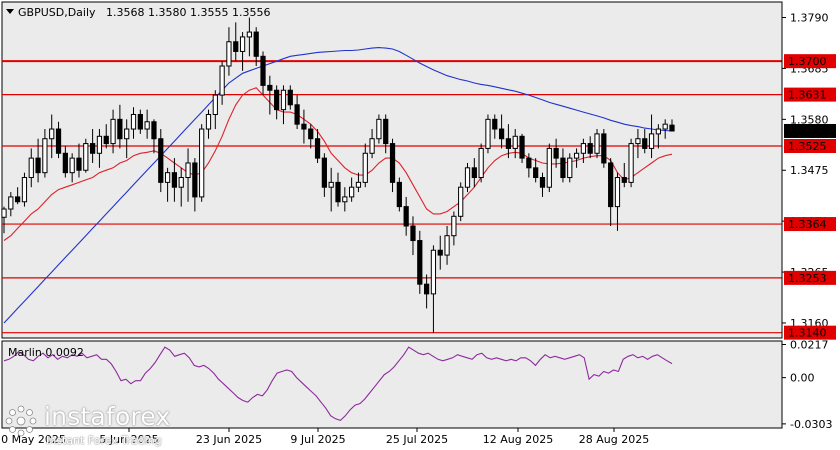  I want to click on oscillator-tick-label: 0.0217, so click(809, 345).